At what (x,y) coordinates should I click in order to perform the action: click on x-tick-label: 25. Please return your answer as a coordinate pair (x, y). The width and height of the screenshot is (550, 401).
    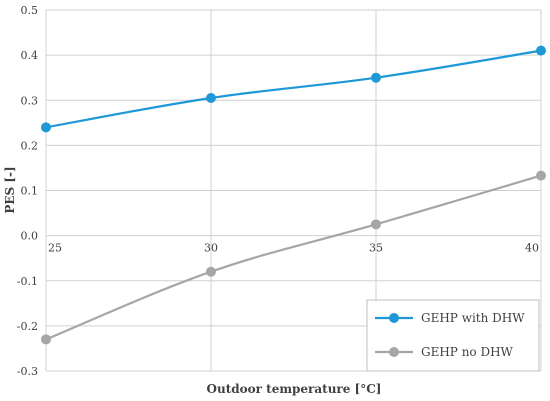
    Looking at the image, I should click on (55, 248).